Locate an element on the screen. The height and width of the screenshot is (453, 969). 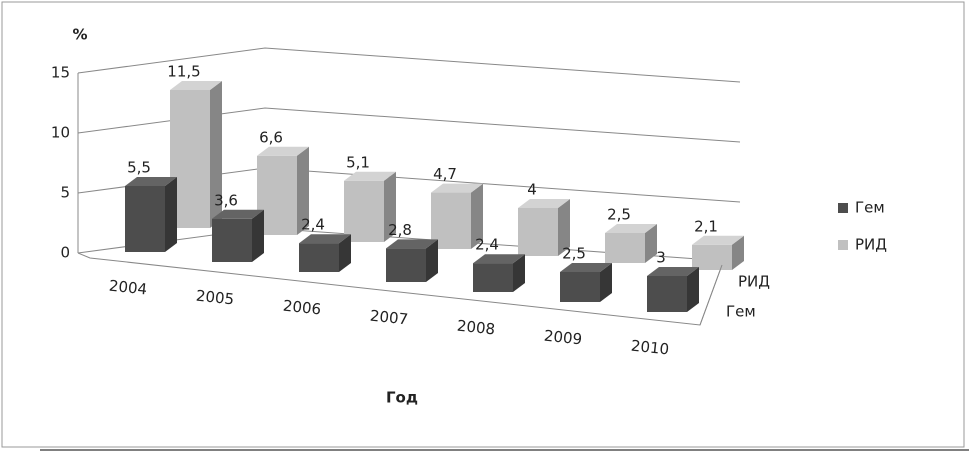
x-tick-label: 2010 is located at coordinates (650, 348).